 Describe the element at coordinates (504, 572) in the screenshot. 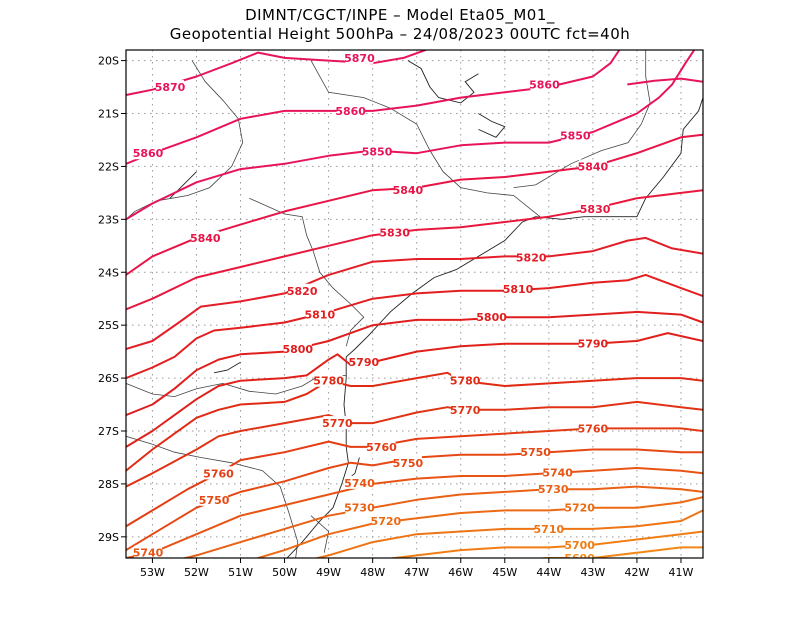

I see `lon-tick-label: 45W` at that location.